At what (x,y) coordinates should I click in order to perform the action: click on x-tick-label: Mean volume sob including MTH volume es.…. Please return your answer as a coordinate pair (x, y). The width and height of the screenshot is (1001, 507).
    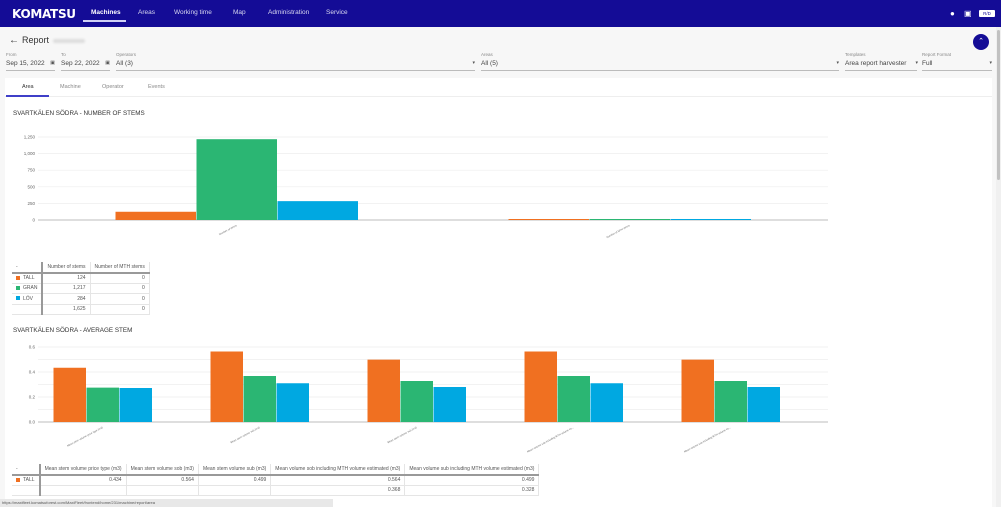
    Looking at the image, I should click on (550, 439).